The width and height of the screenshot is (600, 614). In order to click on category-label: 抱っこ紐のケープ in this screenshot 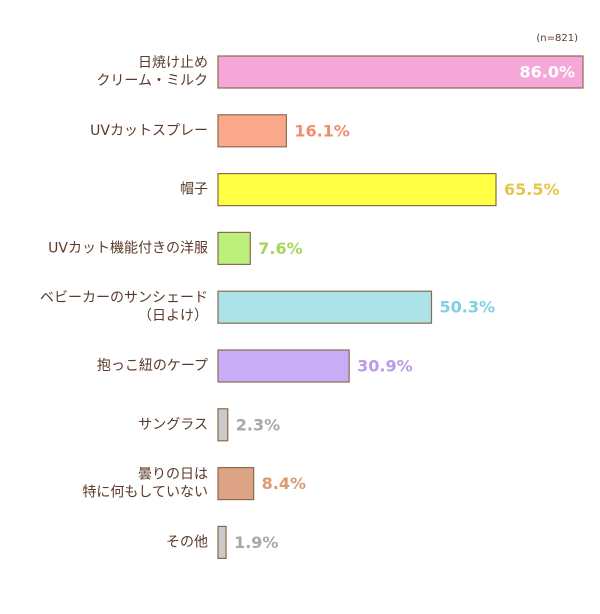, I will do `click(152, 366)`.